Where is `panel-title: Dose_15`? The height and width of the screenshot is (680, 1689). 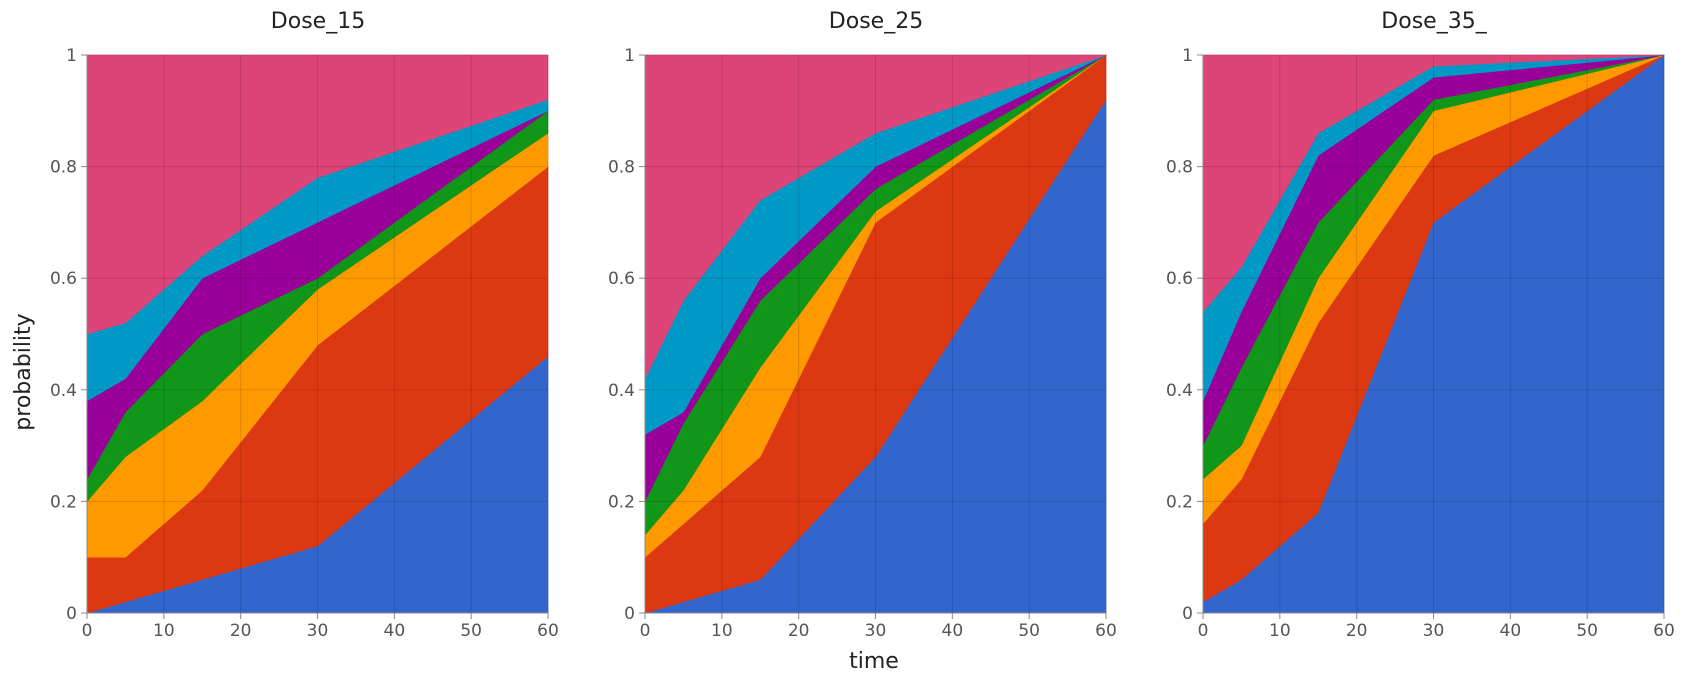
panel-title: Dose_15 is located at coordinates (318, 21).